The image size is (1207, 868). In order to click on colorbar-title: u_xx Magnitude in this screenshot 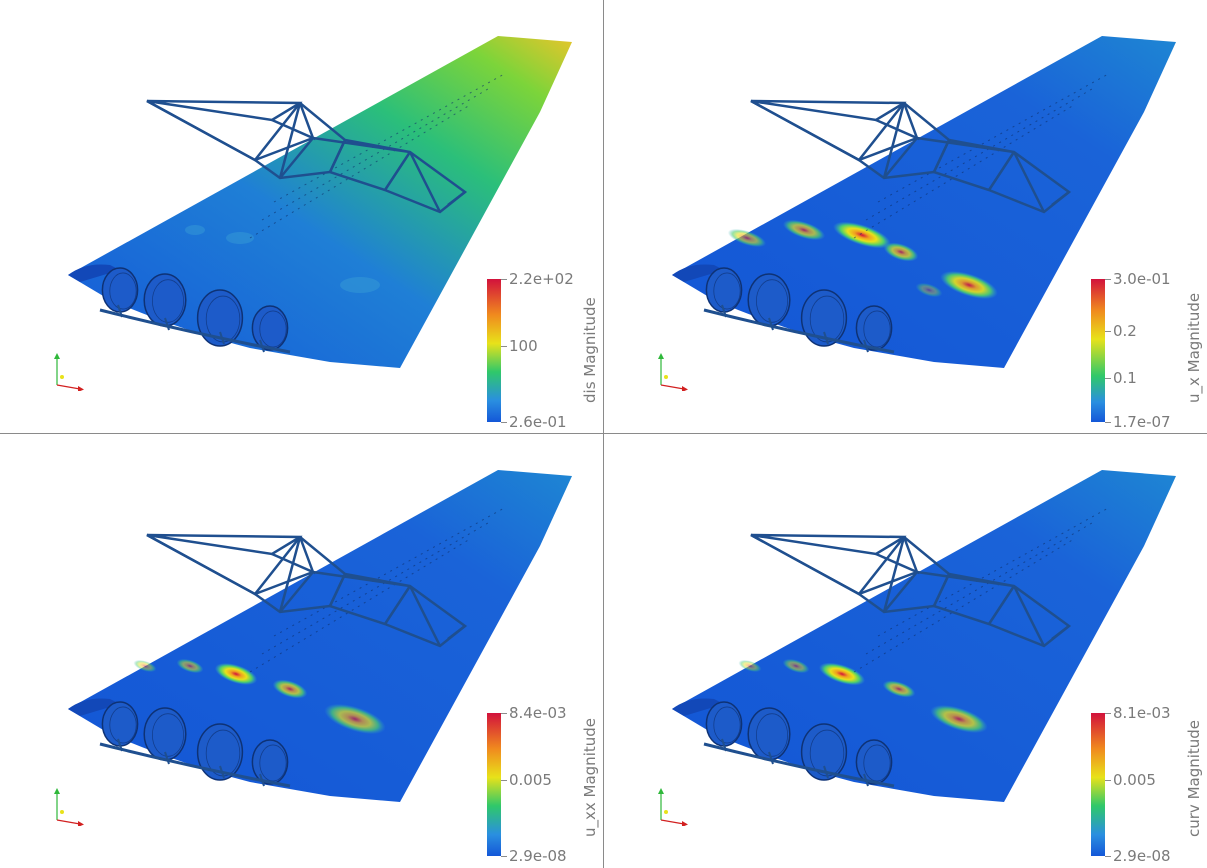, I will do `click(590, 777)`.